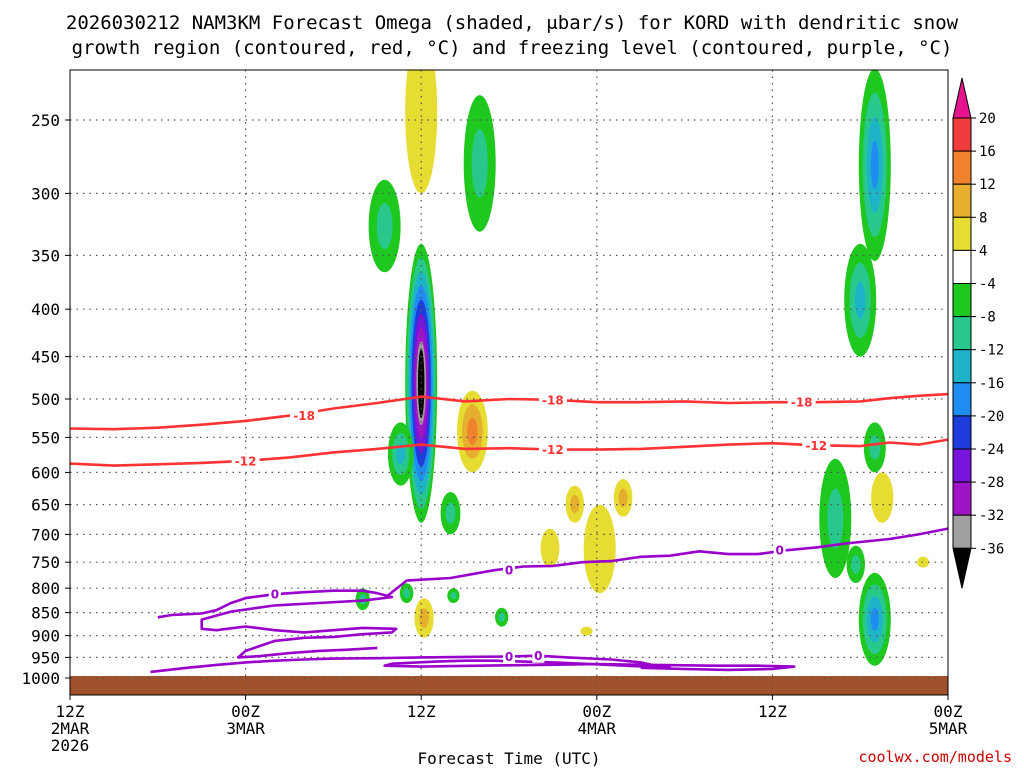 The image size is (1024, 768). Describe the element at coordinates (935, 757) in the screenshot. I see `credit-text: coolwx.com/models` at that location.